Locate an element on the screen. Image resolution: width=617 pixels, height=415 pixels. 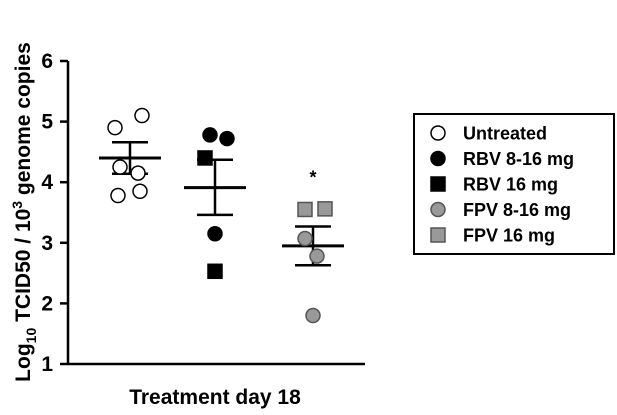
annotations: * is located at coordinates (312, 177).